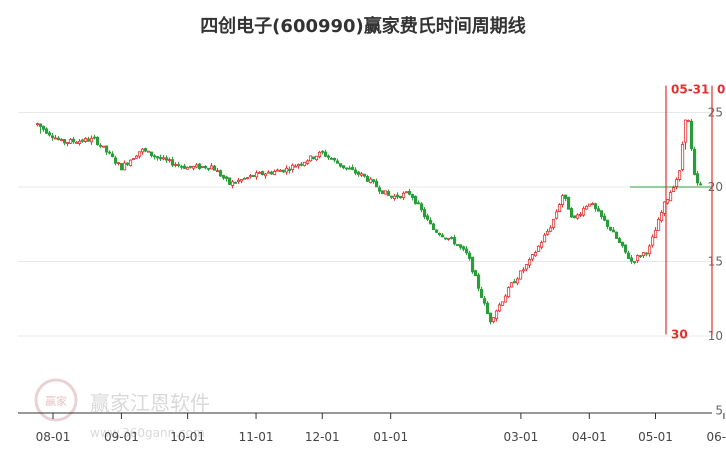 This screenshot has height=450, width=726. Describe the element at coordinates (322, 437) in the screenshot. I see `x-tick-label: 12-01` at that location.